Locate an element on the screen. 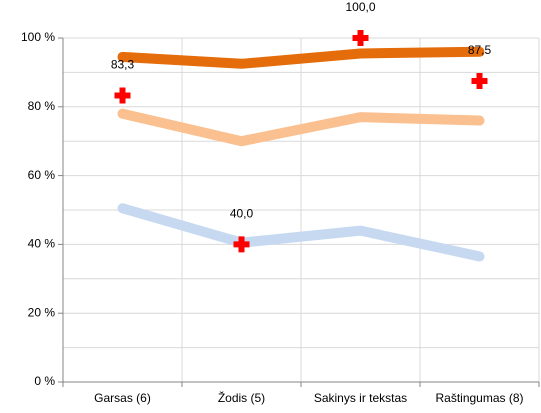  x-tick-label: Raštingumas (8) is located at coordinates (479, 398).